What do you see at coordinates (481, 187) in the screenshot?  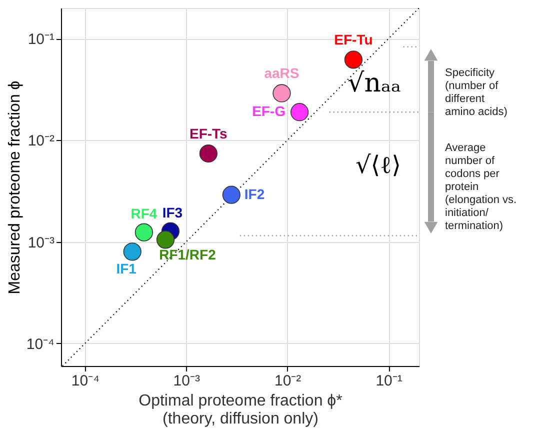 I see `text: Average number of codons per protein (elongation vs. initiation/ termination)` at bounding box center [481, 187].